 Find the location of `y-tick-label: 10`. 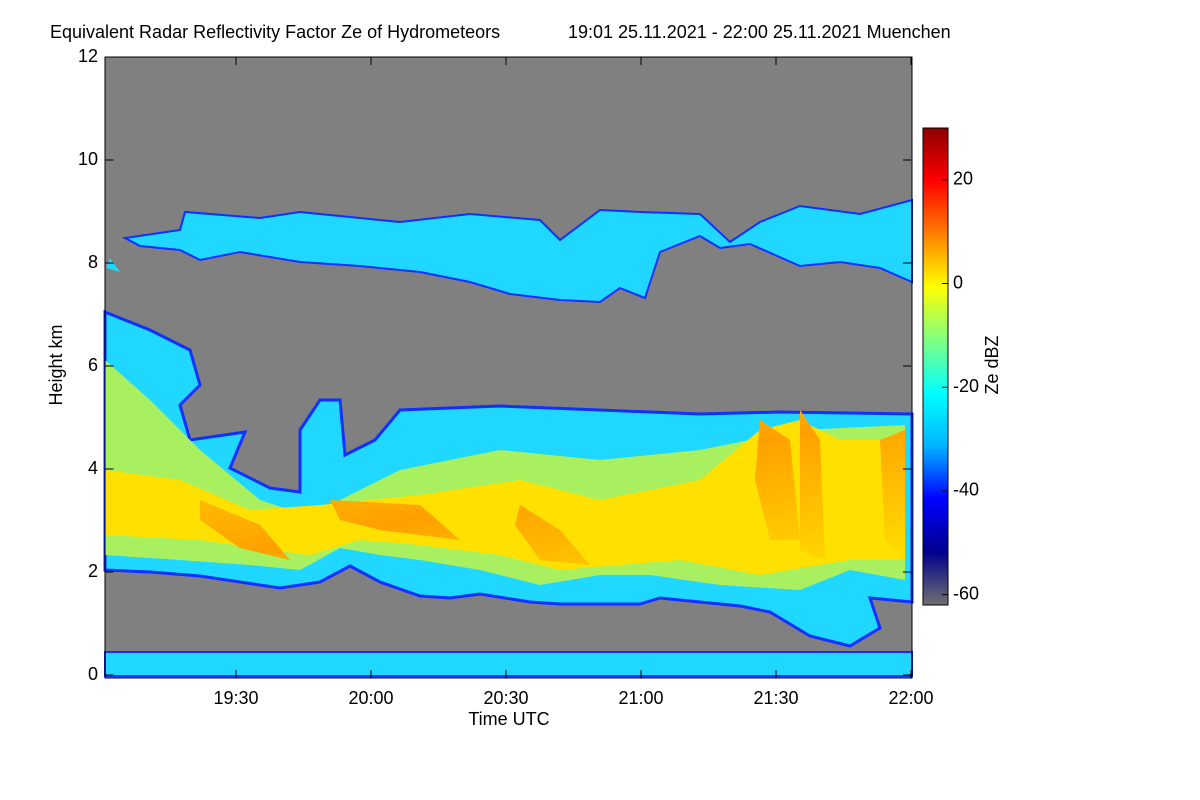

y-tick-label: 10 is located at coordinates (88, 159).